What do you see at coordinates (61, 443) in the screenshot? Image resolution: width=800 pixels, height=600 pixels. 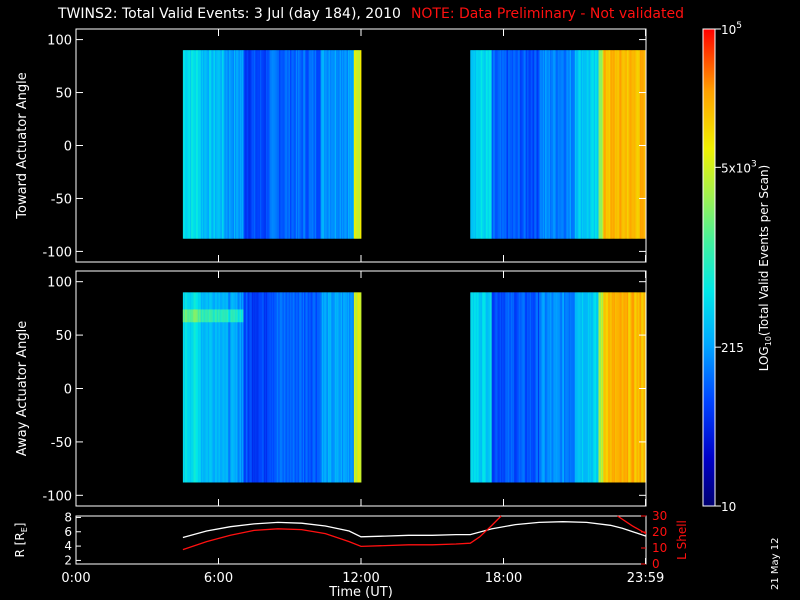 I see `y-tick-label: -50` at bounding box center [61, 443].